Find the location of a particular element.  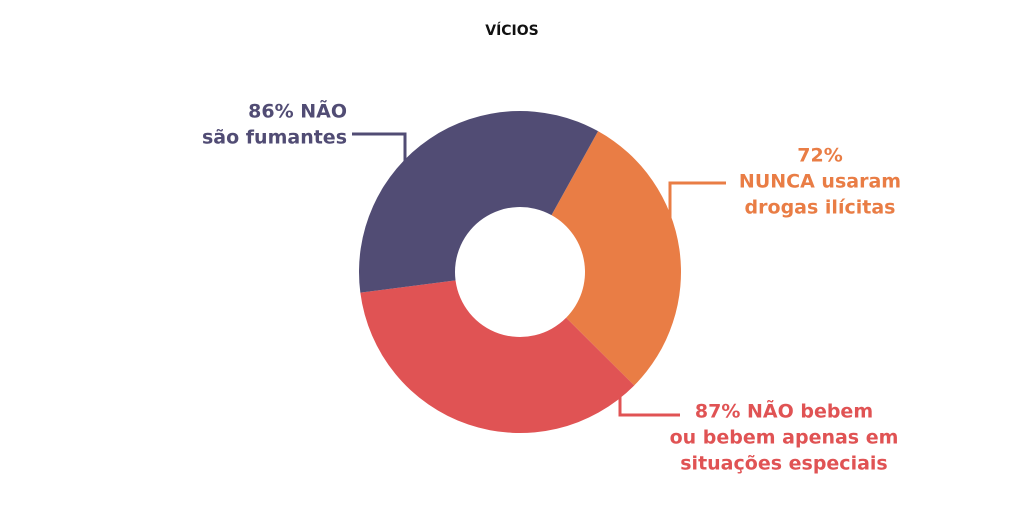

data-label: 86% NÃO is located at coordinates (297, 111).